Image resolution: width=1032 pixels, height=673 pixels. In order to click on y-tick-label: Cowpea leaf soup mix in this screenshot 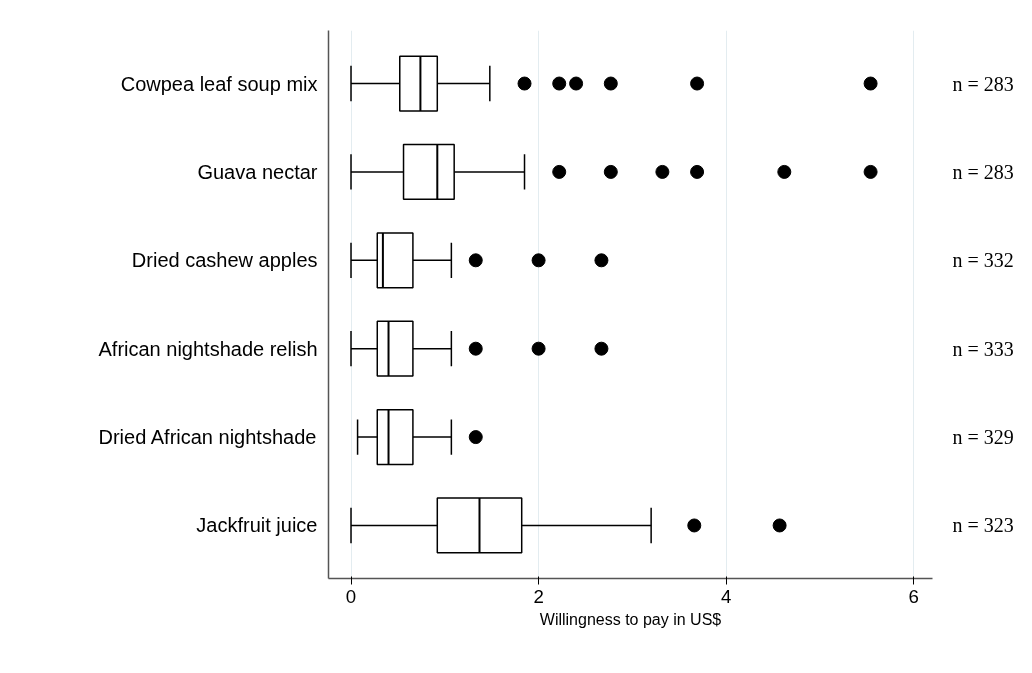, I will do `click(219, 83)`.